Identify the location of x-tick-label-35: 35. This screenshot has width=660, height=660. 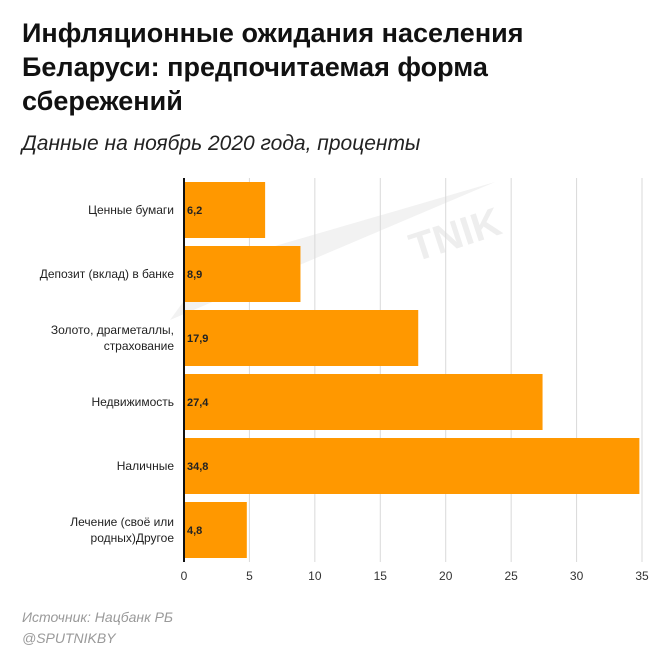
(642, 576).